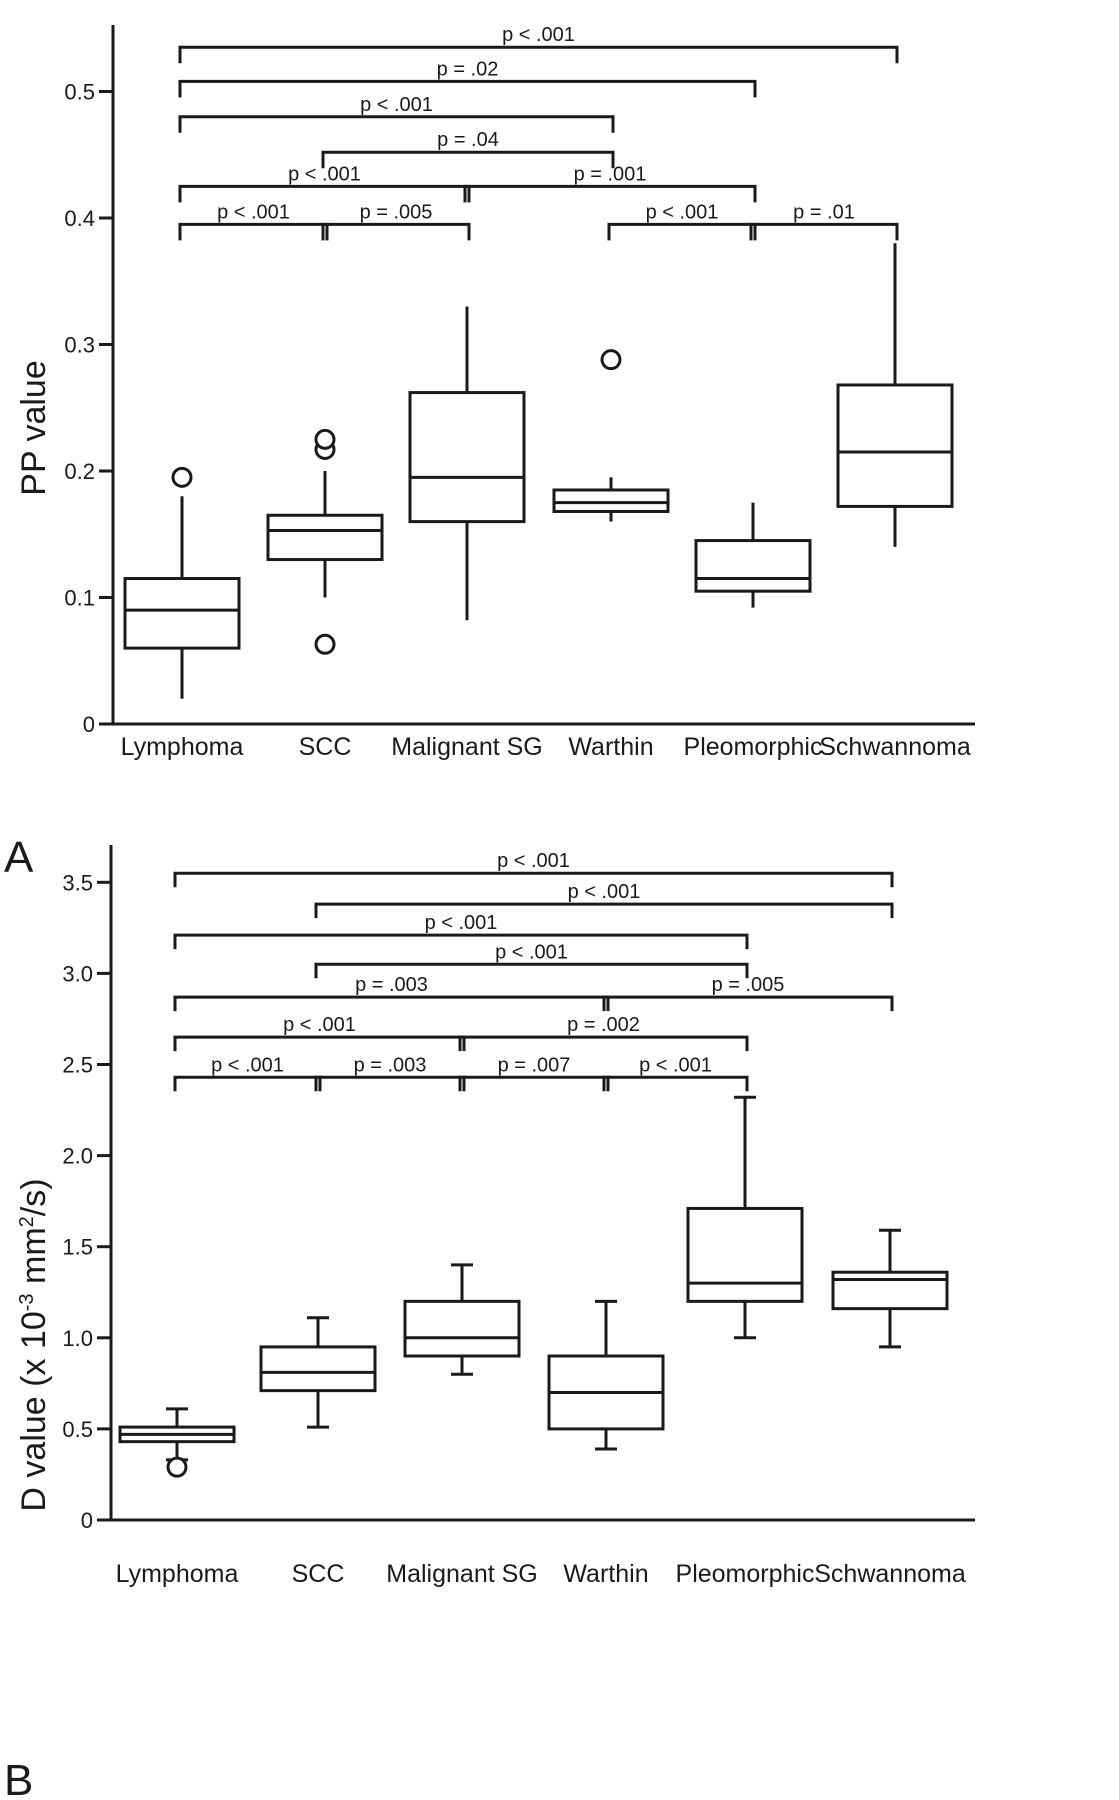  Describe the element at coordinates (466, 747) in the screenshot. I see `x-category-label-a: Malignant SG` at that location.